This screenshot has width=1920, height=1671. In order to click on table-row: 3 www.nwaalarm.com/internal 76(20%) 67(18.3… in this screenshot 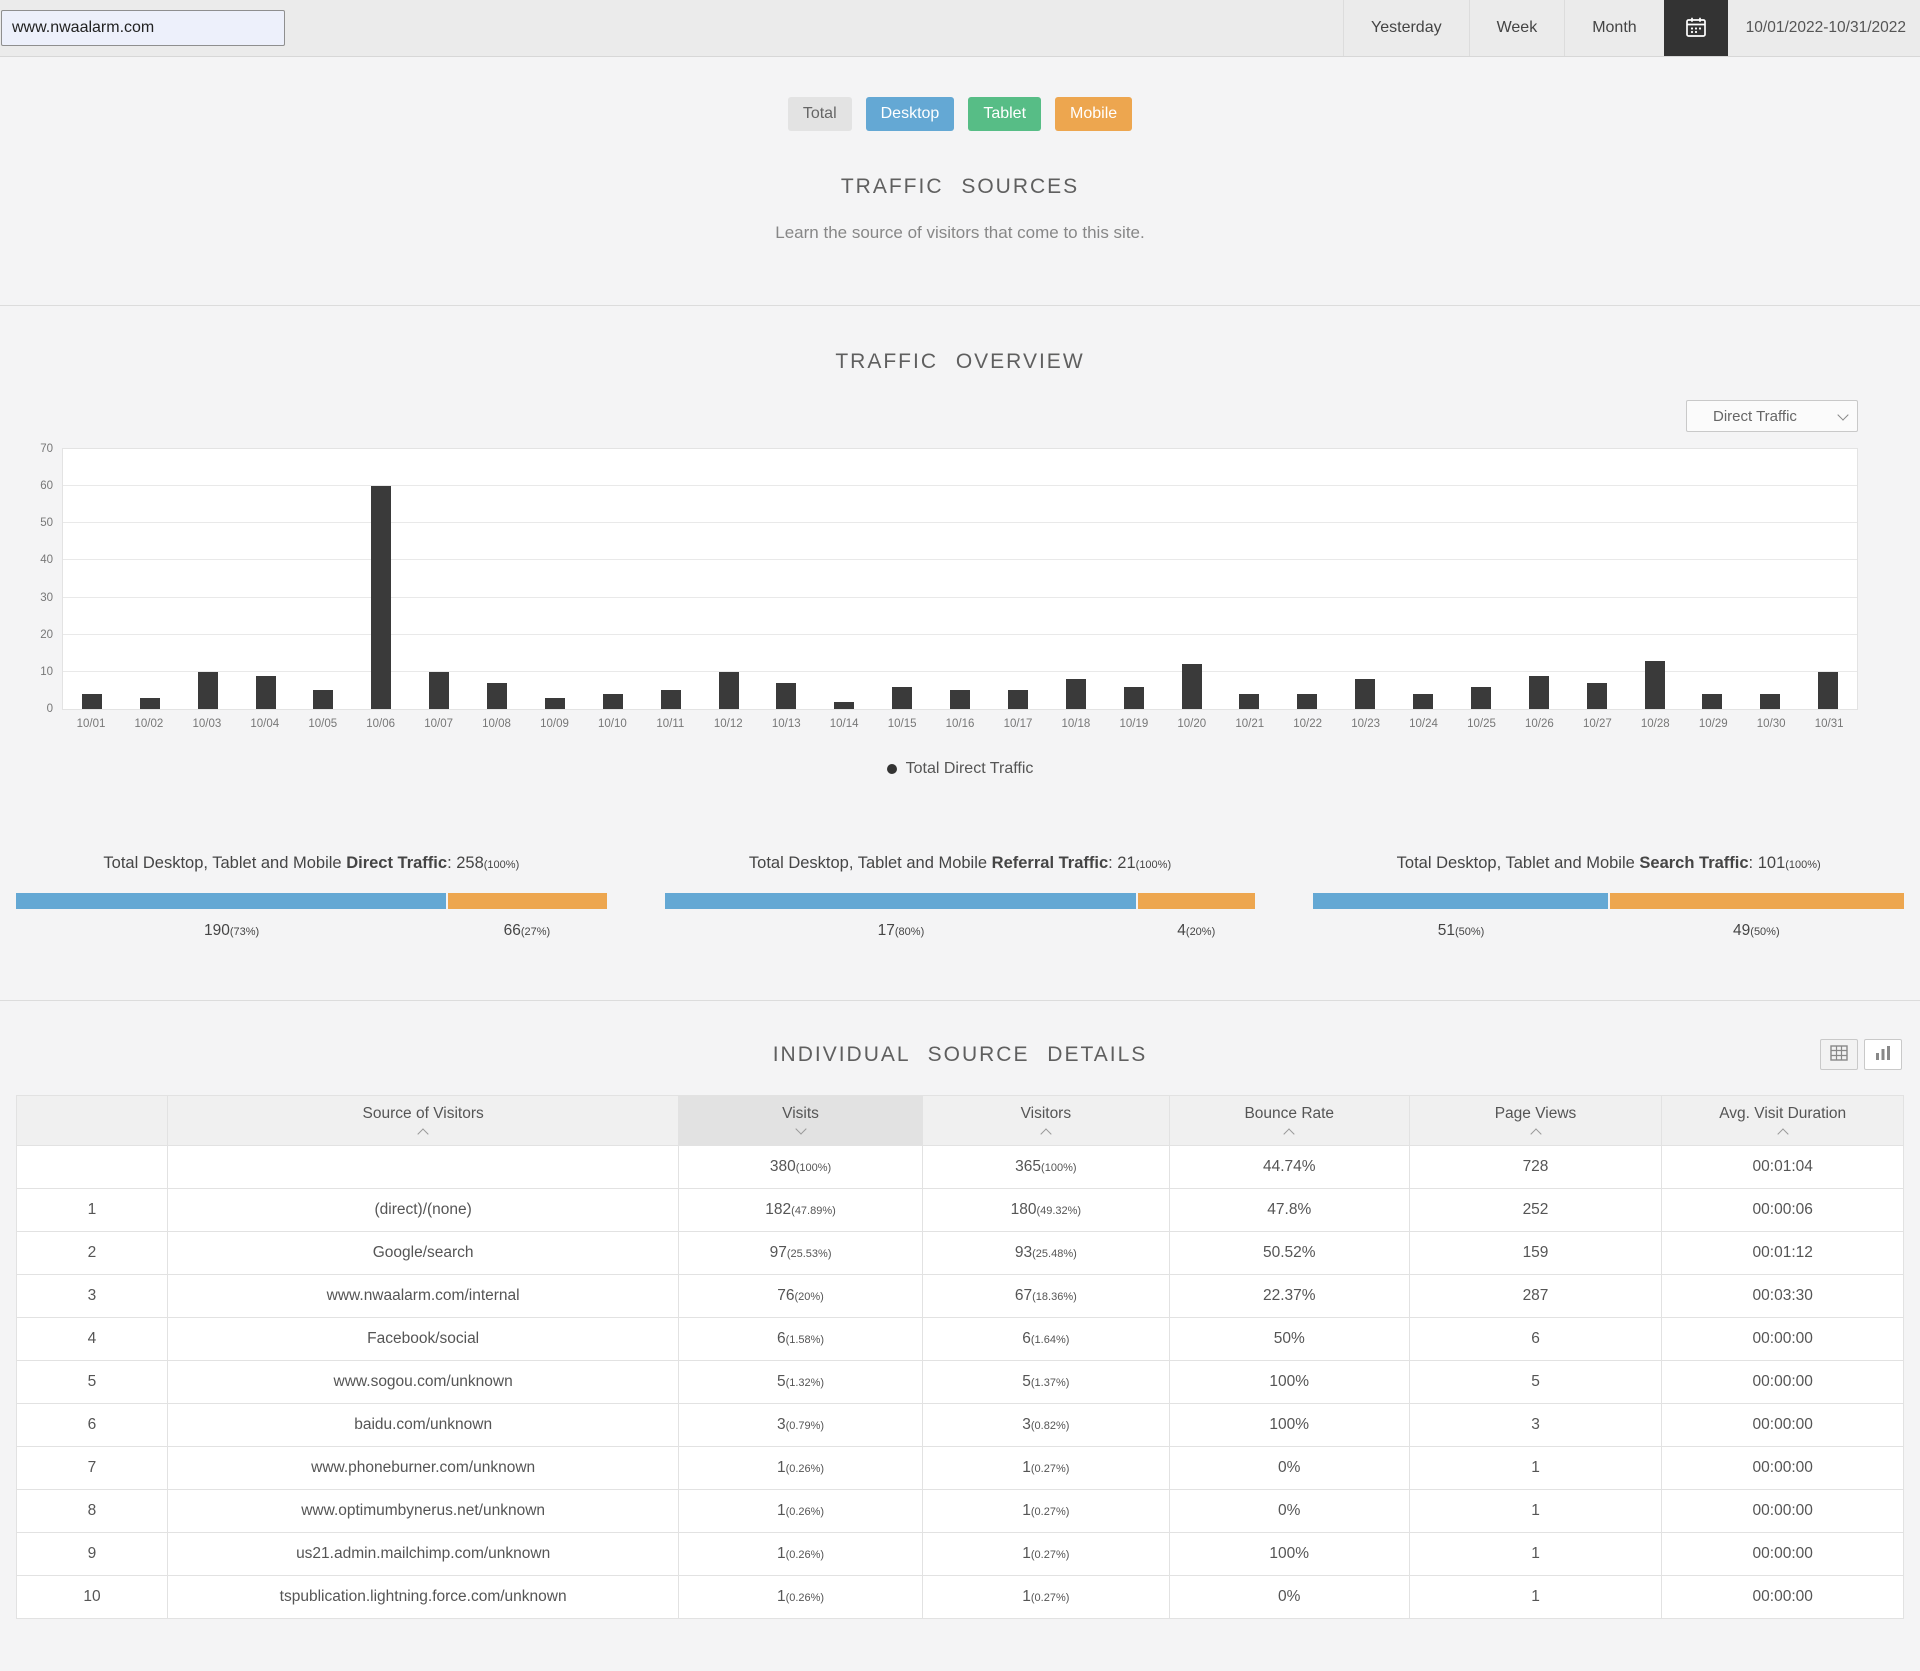, I will do `click(960, 1296)`.